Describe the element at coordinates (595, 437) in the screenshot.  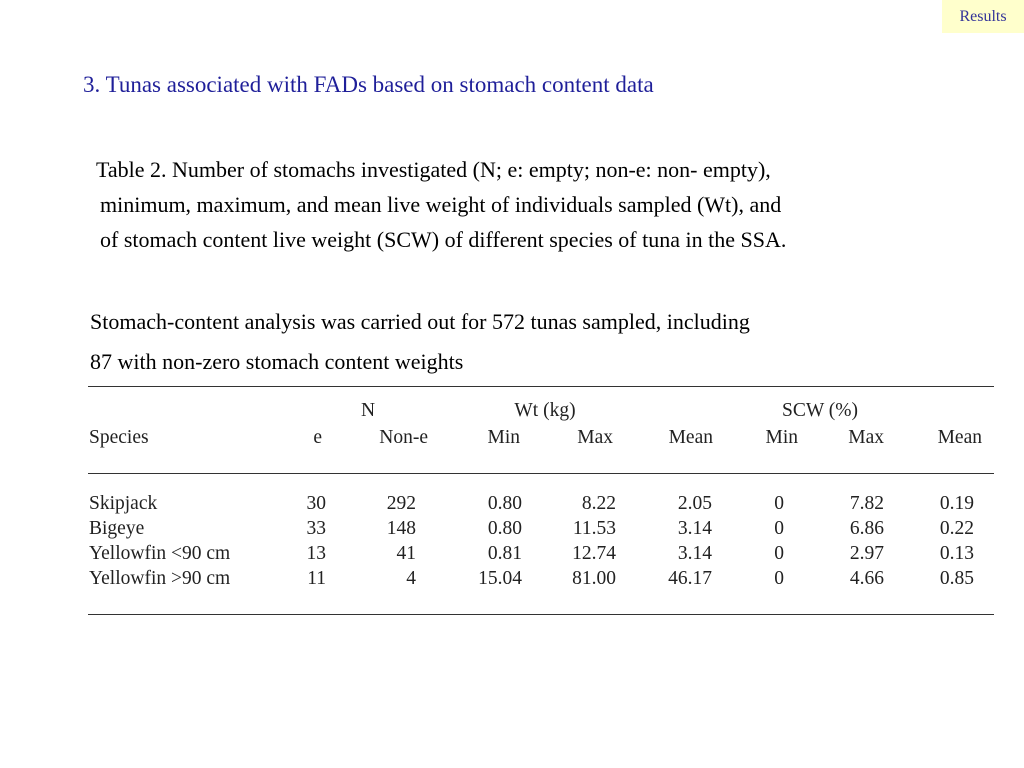
I see `column-header-wt-max: Max` at that location.